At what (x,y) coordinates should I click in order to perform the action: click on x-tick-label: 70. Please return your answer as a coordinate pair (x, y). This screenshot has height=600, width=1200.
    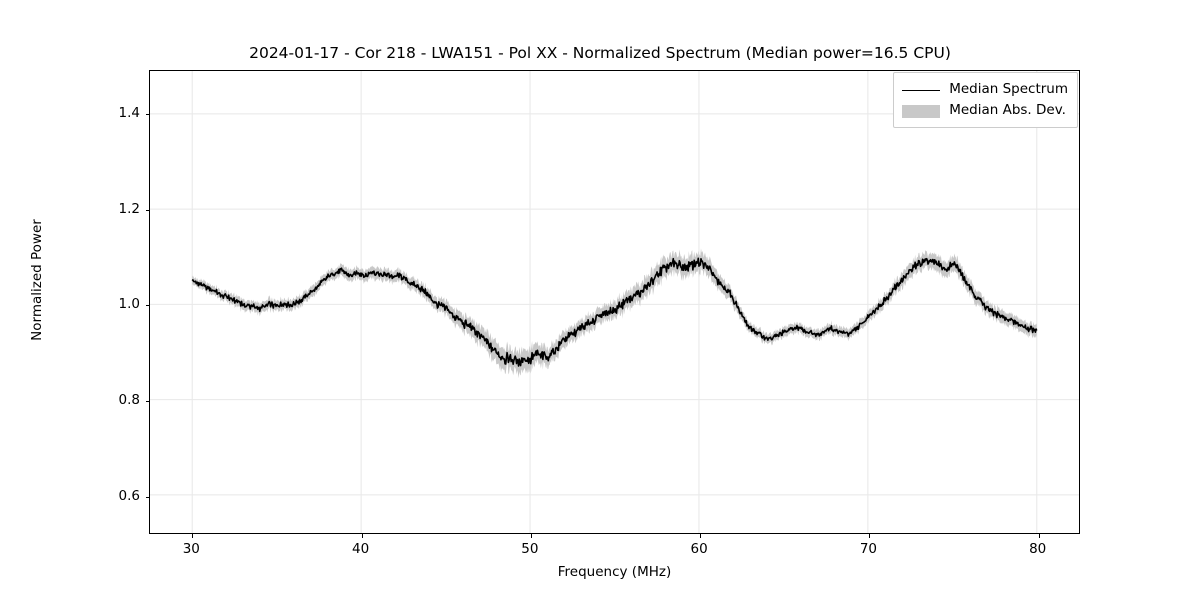
    Looking at the image, I should click on (868, 549).